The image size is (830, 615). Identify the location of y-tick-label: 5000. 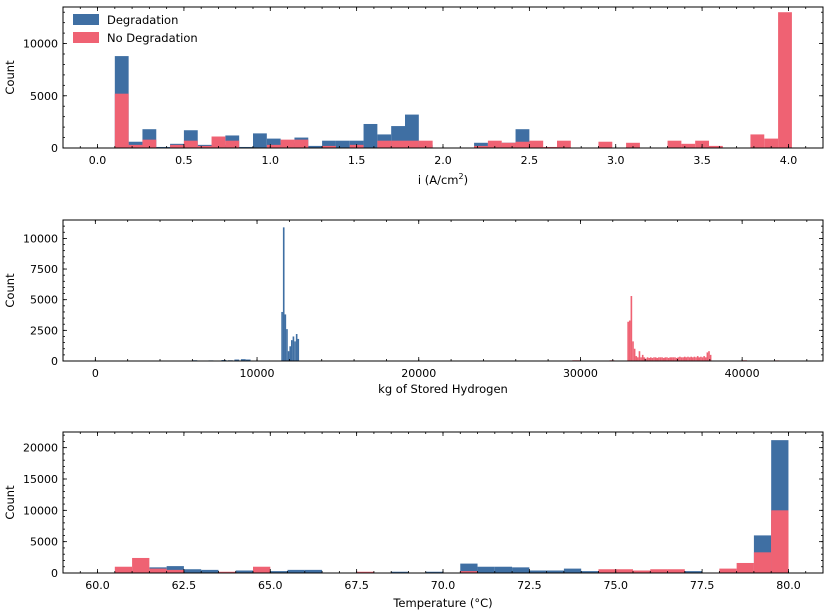
(44, 300).